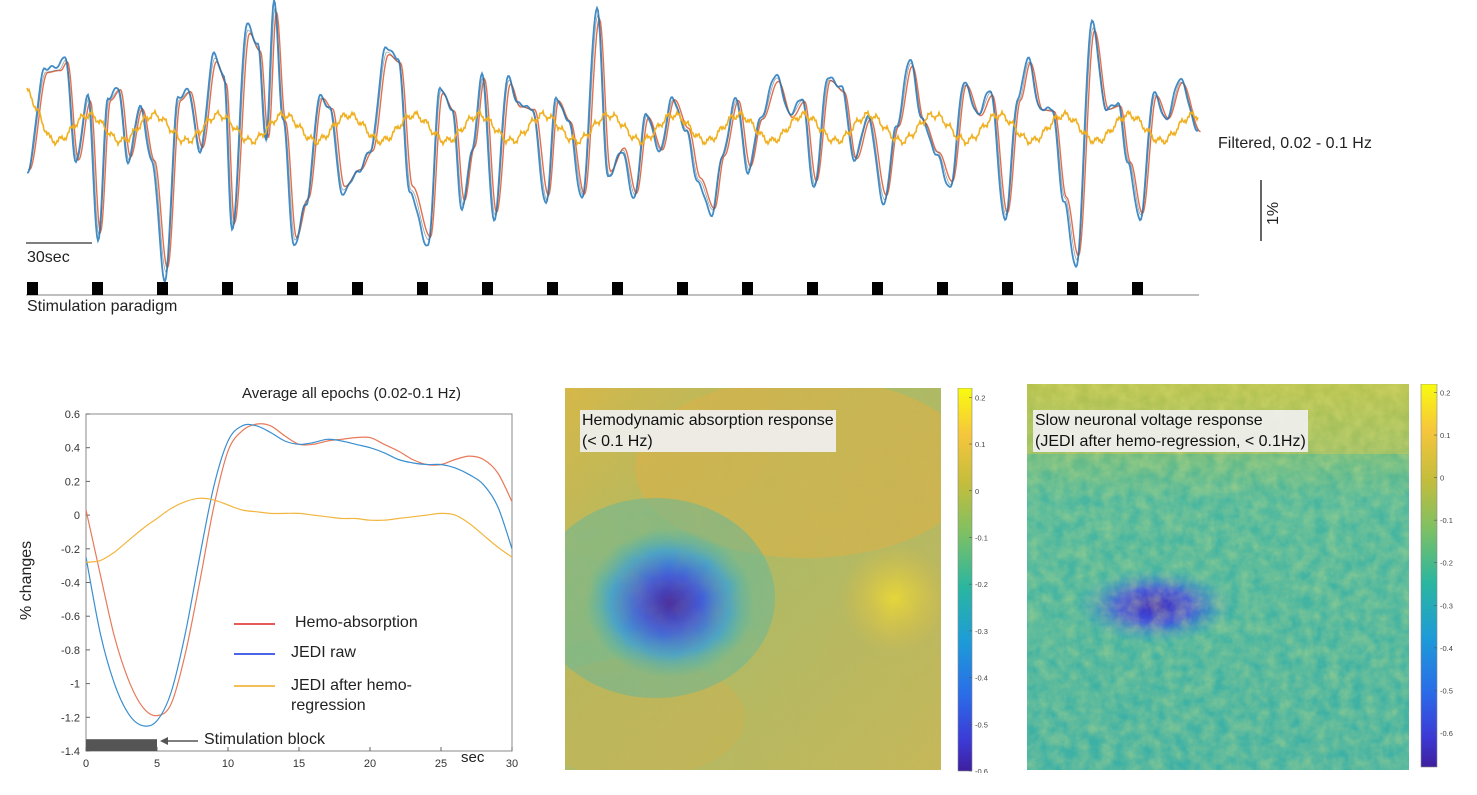 This screenshot has width=1477, height=795. Describe the element at coordinates (72, 482) in the screenshot. I see `y-tick-label: 0.2` at that location.